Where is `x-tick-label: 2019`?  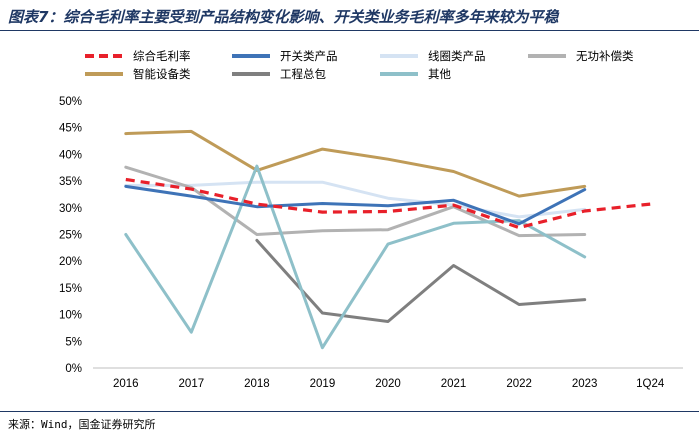 x-tick-label: 2019 is located at coordinates (323, 384).